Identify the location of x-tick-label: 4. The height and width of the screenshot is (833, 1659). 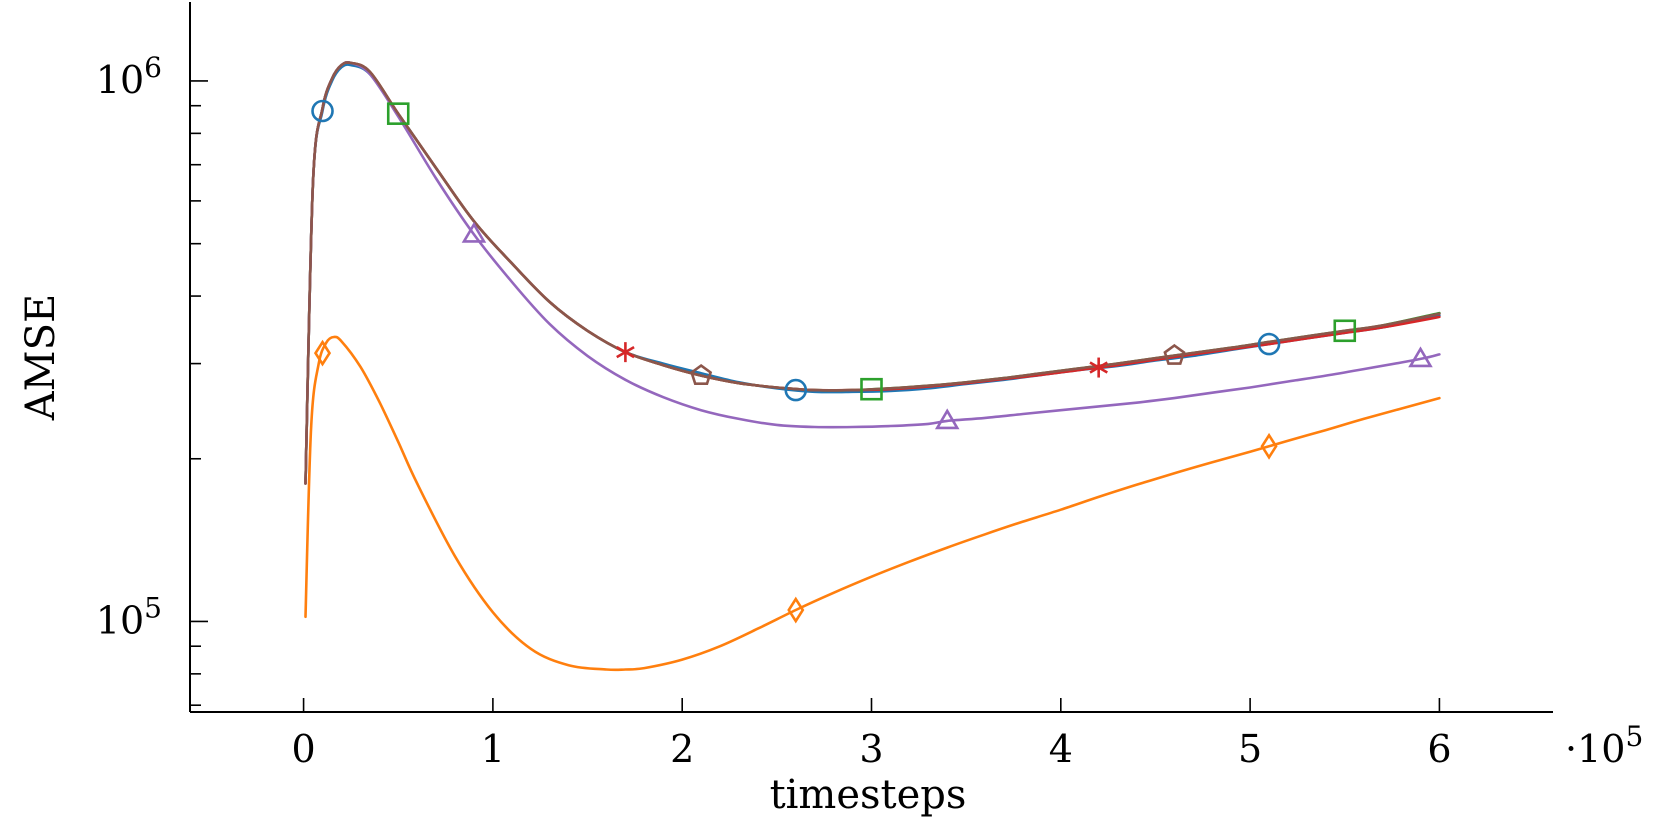
(1061, 749).